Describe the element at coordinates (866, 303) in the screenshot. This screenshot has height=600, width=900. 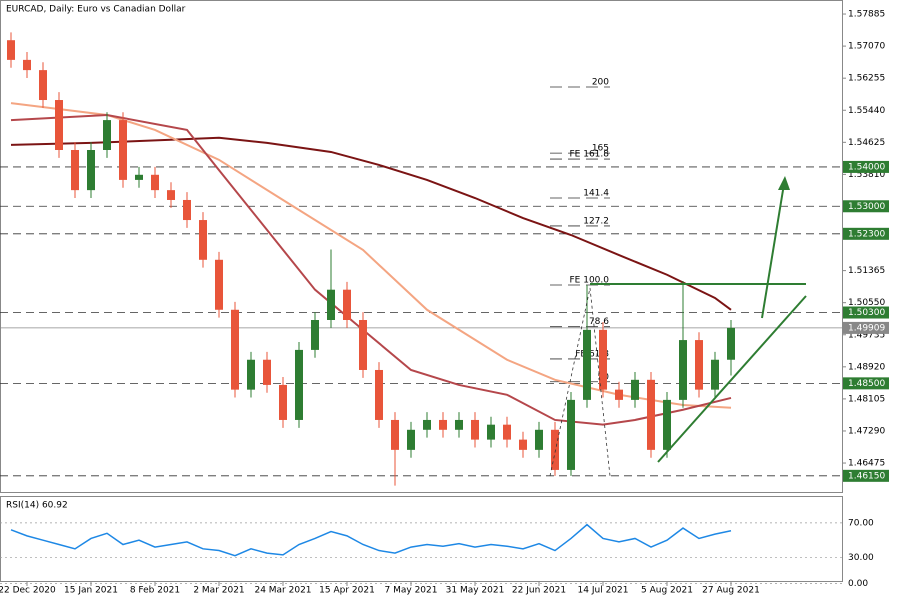
I see `y-tick-label: 1.50550` at that location.